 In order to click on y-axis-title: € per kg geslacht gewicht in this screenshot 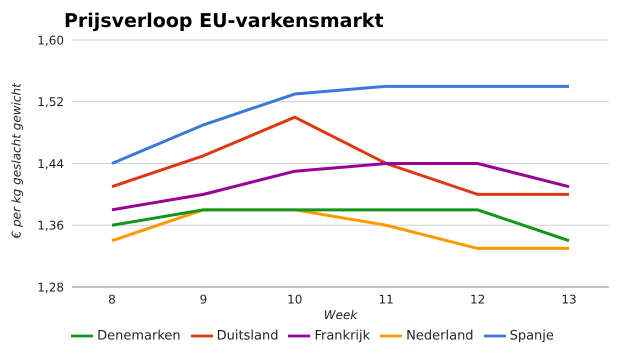, I will do `click(16, 161)`.